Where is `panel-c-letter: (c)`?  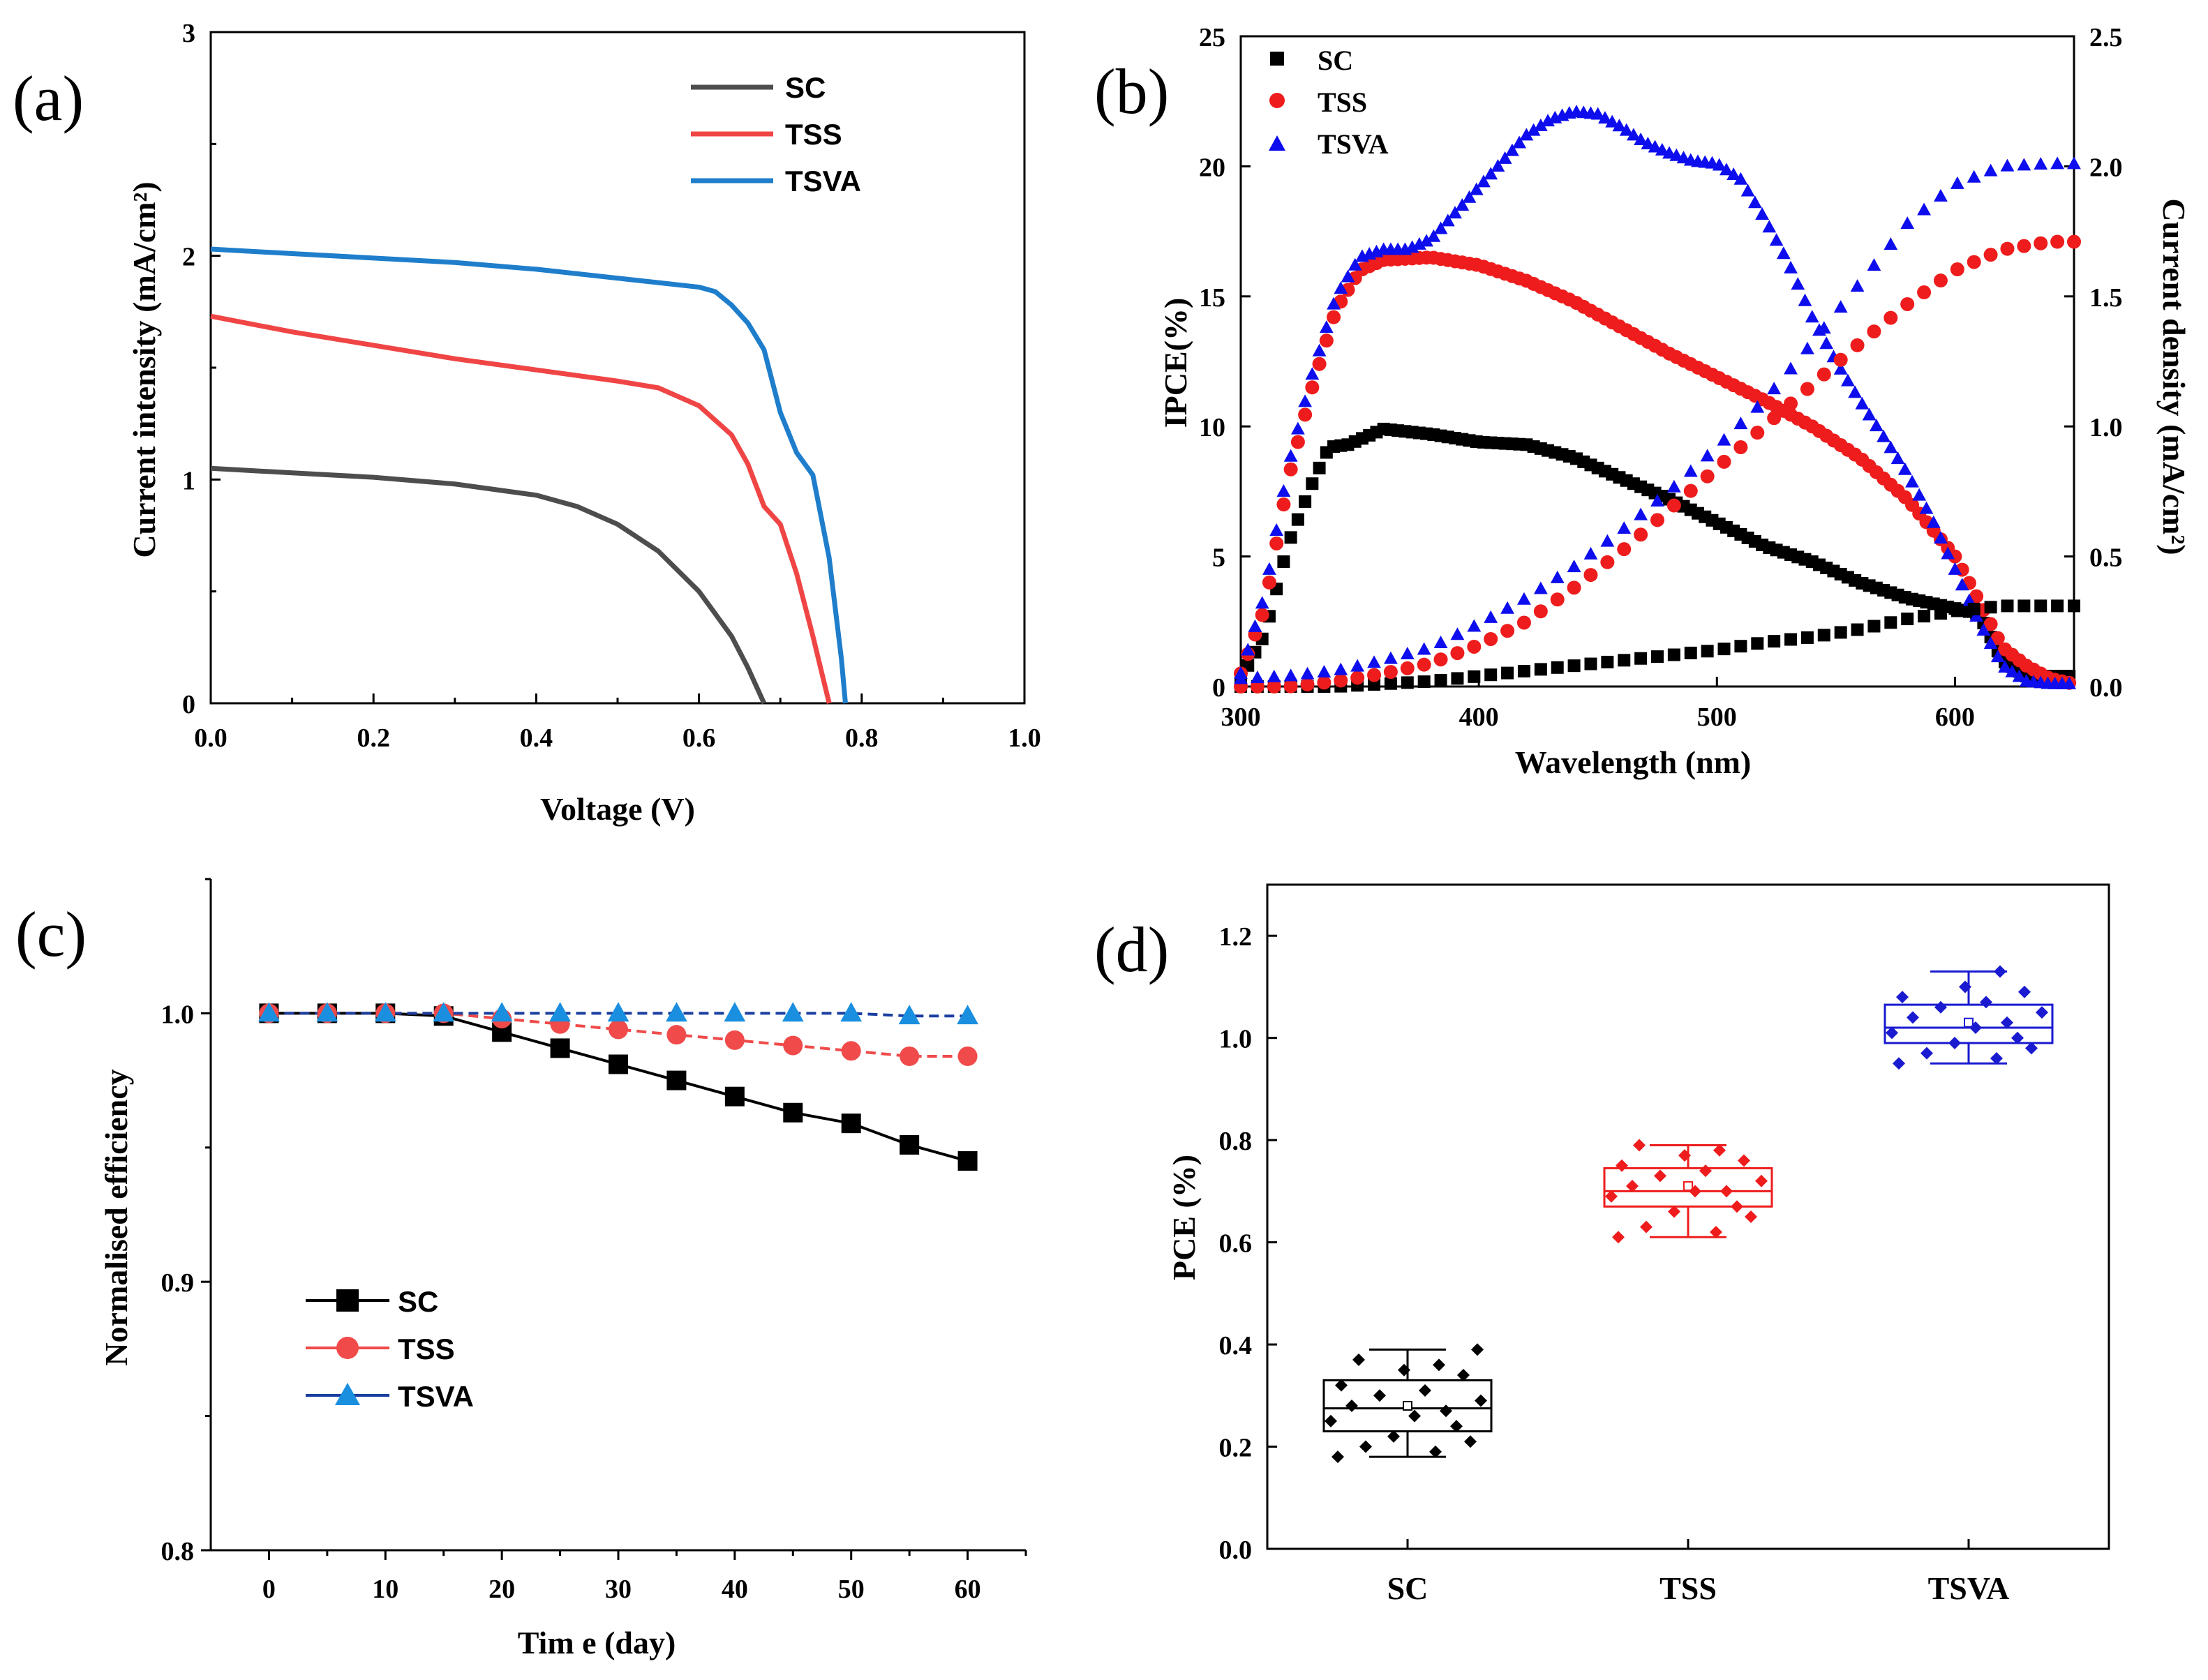 panel-c-letter: (c) is located at coordinates (51, 934).